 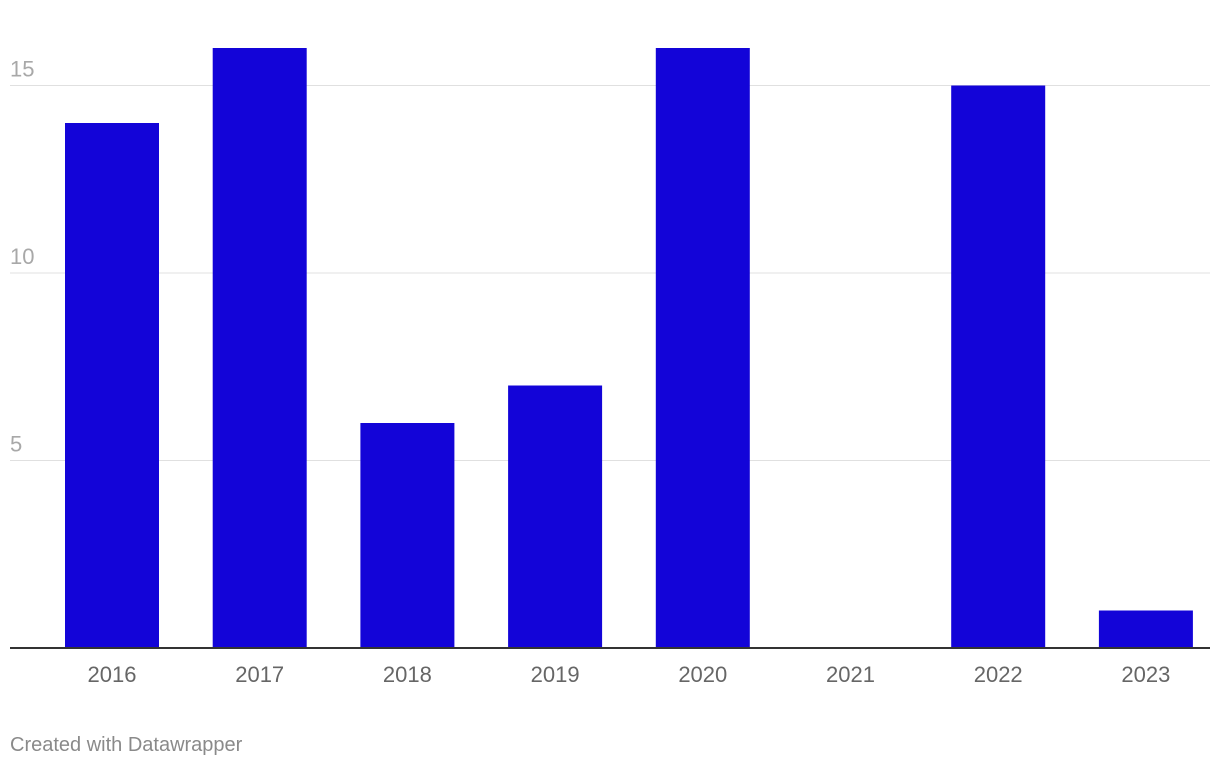 I want to click on y-tick-label-5: 5, so click(x=16, y=444).